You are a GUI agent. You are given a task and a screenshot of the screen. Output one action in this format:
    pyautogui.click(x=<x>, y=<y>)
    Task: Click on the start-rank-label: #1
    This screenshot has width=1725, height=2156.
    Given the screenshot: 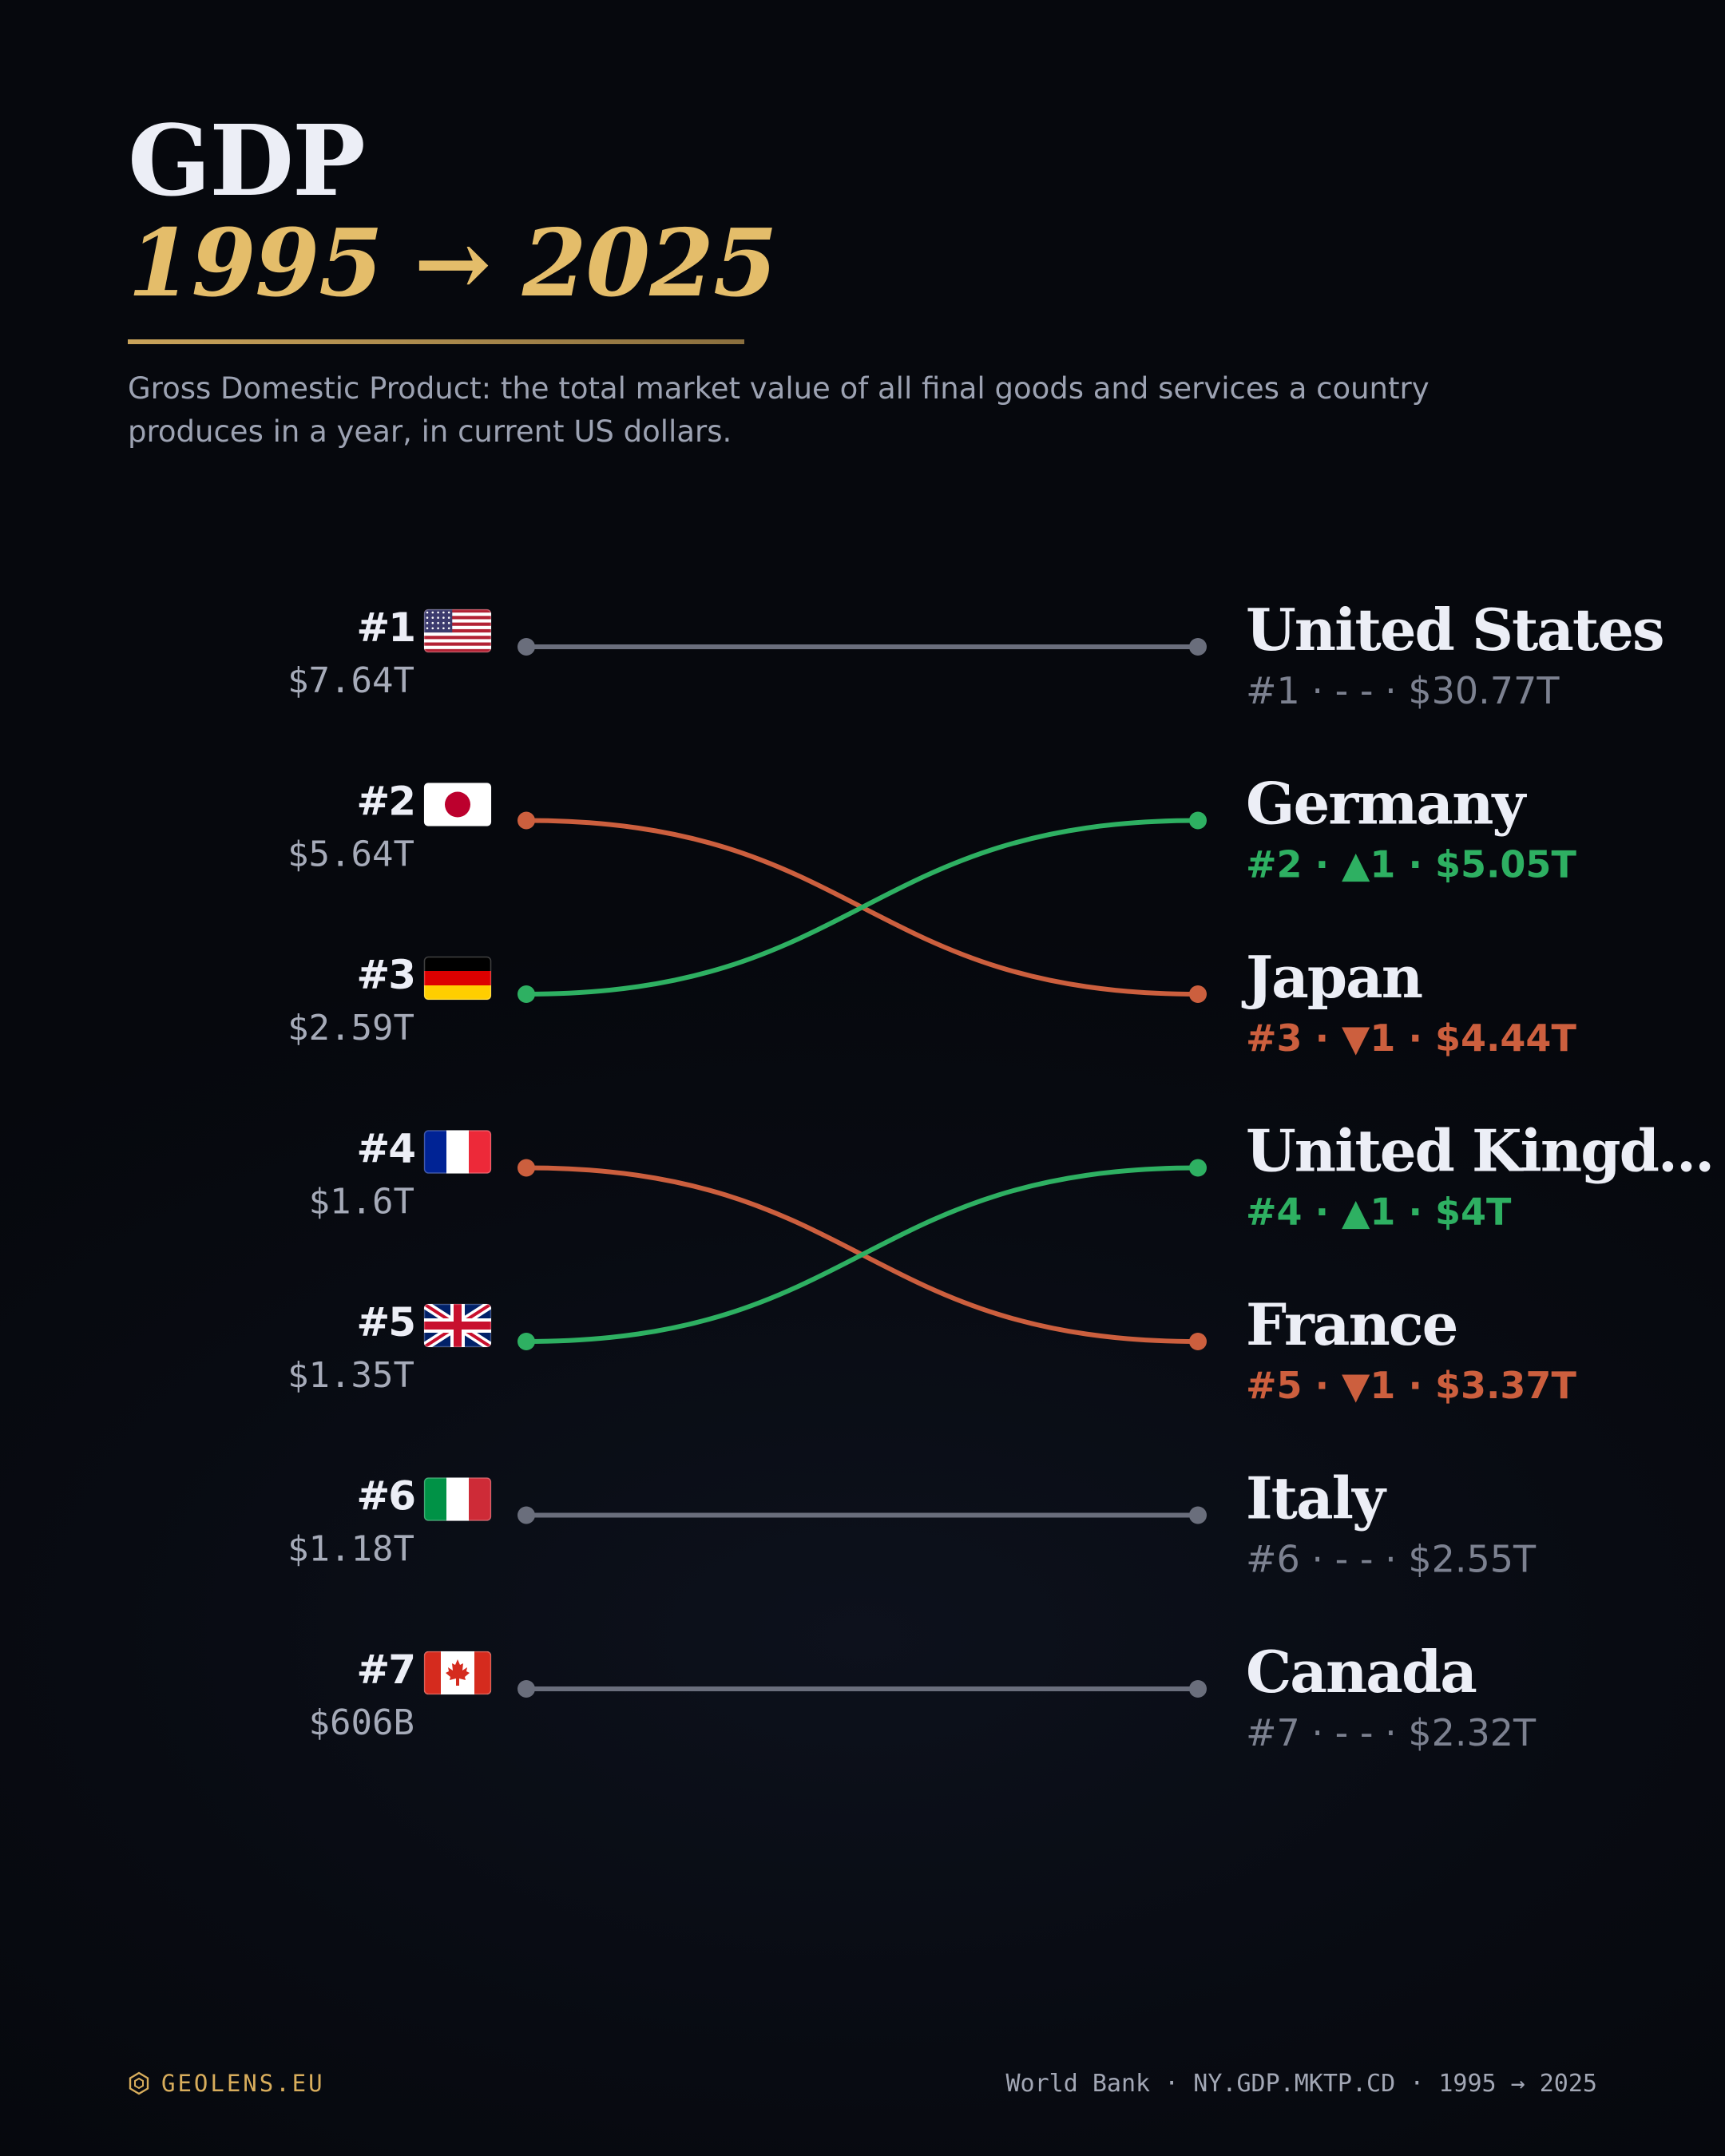 What is the action you would take?
    pyautogui.click(x=385, y=627)
    